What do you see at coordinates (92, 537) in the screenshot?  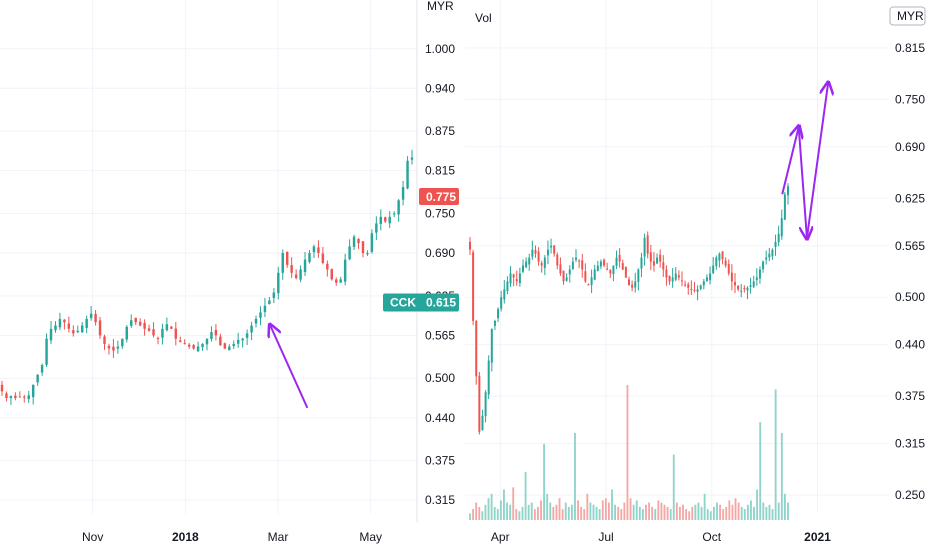 I see `x-tick-label: Nov` at bounding box center [92, 537].